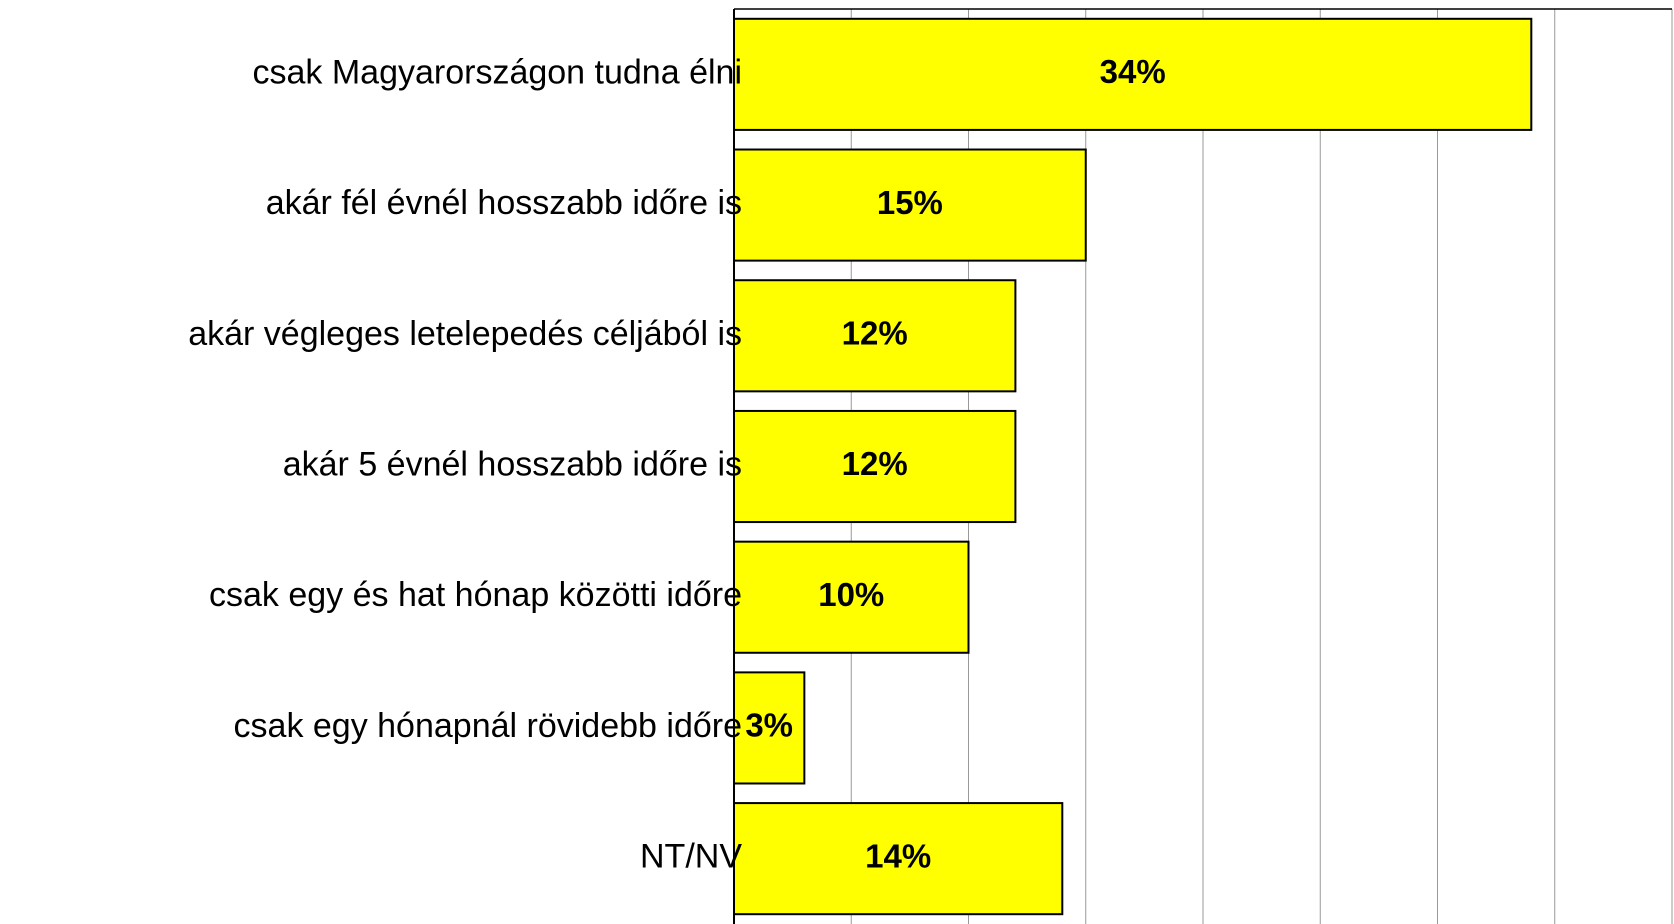 The height and width of the screenshot is (924, 1674). What do you see at coordinates (898, 855) in the screenshot?
I see `value-label: 14%` at bounding box center [898, 855].